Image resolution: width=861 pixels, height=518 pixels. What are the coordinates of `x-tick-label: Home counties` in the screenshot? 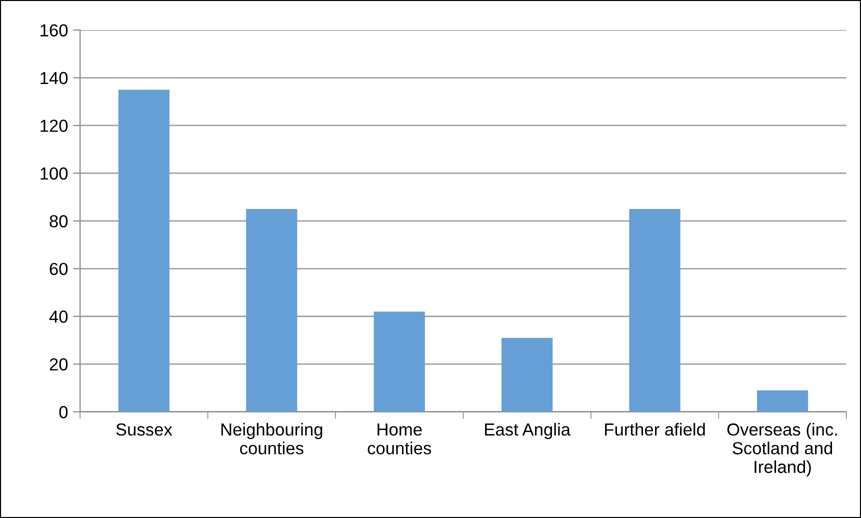 It's located at (400, 439).